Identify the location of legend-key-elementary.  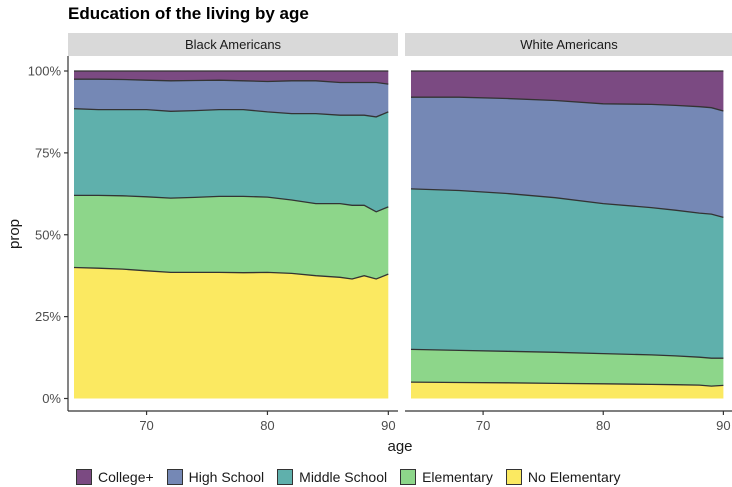
(408, 477).